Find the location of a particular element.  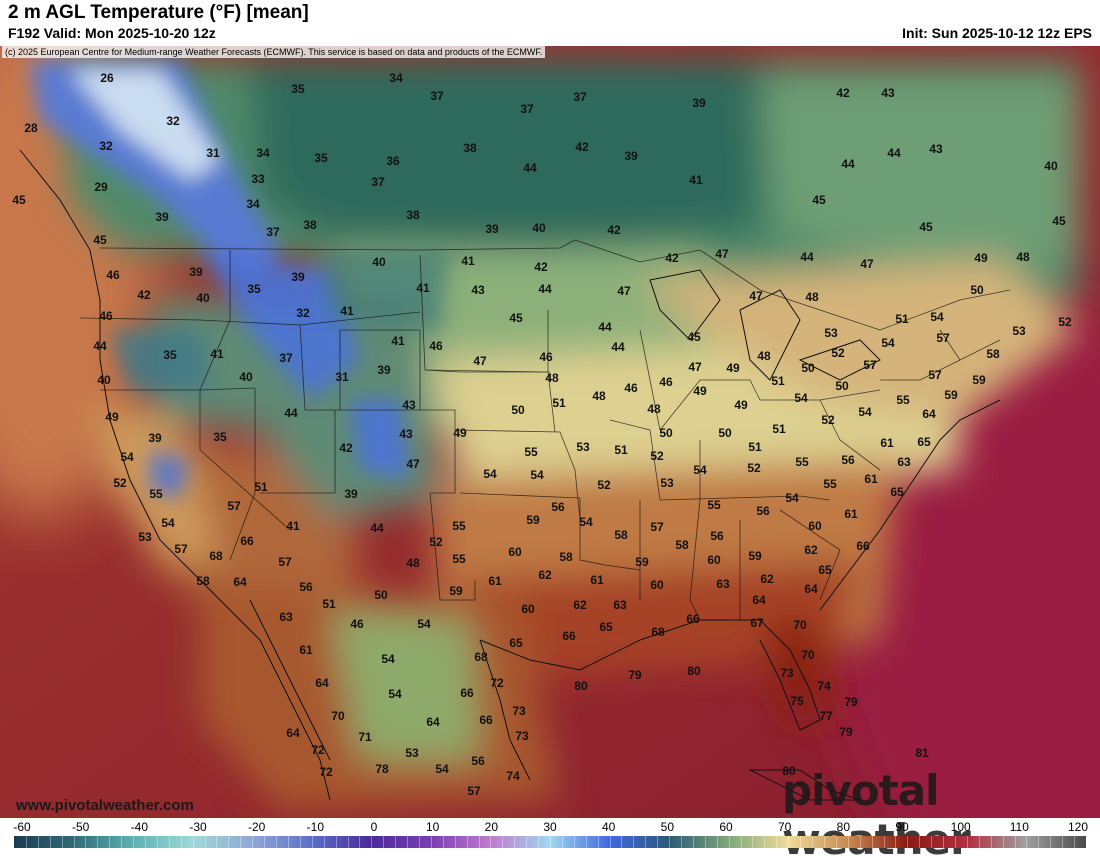

colorbar-tick-label: -50 is located at coordinates (80, 827).